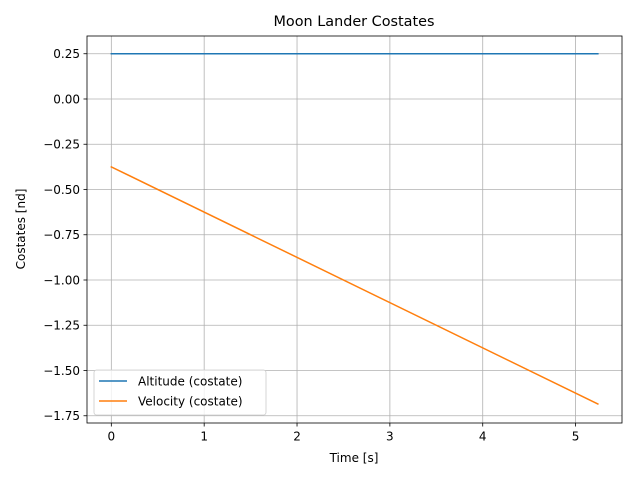 The width and height of the screenshot is (640, 484). I want to click on legend-label-velocity: Velocity (costate), so click(190, 401).